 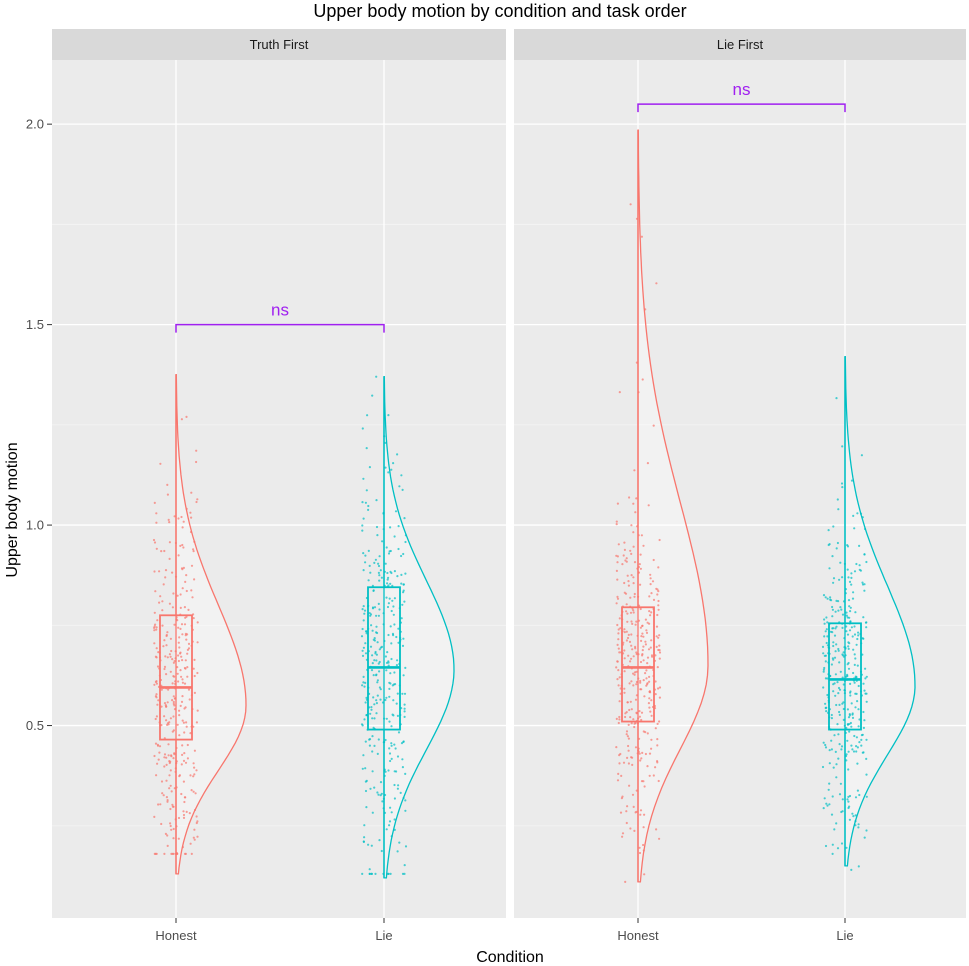 What do you see at coordinates (280, 328) in the screenshot?
I see `significance-bracket` at bounding box center [280, 328].